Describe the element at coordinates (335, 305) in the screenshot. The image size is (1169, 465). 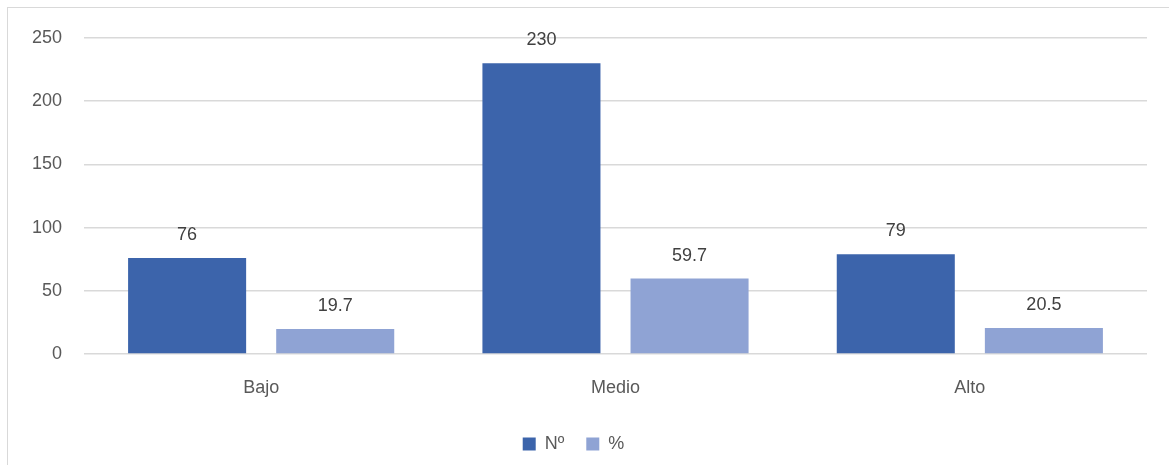
I see `data-label: 19.7` at that location.